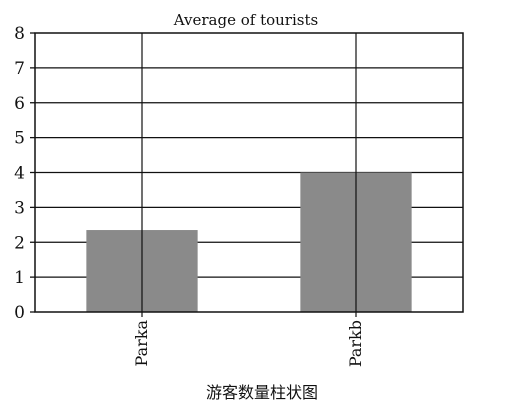 The width and height of the screenshot is (506, 417). What do you see at coordinates (19, 243) in the screenshot?
I see `y-tick-label: 2` at bounding box center [19, 243].